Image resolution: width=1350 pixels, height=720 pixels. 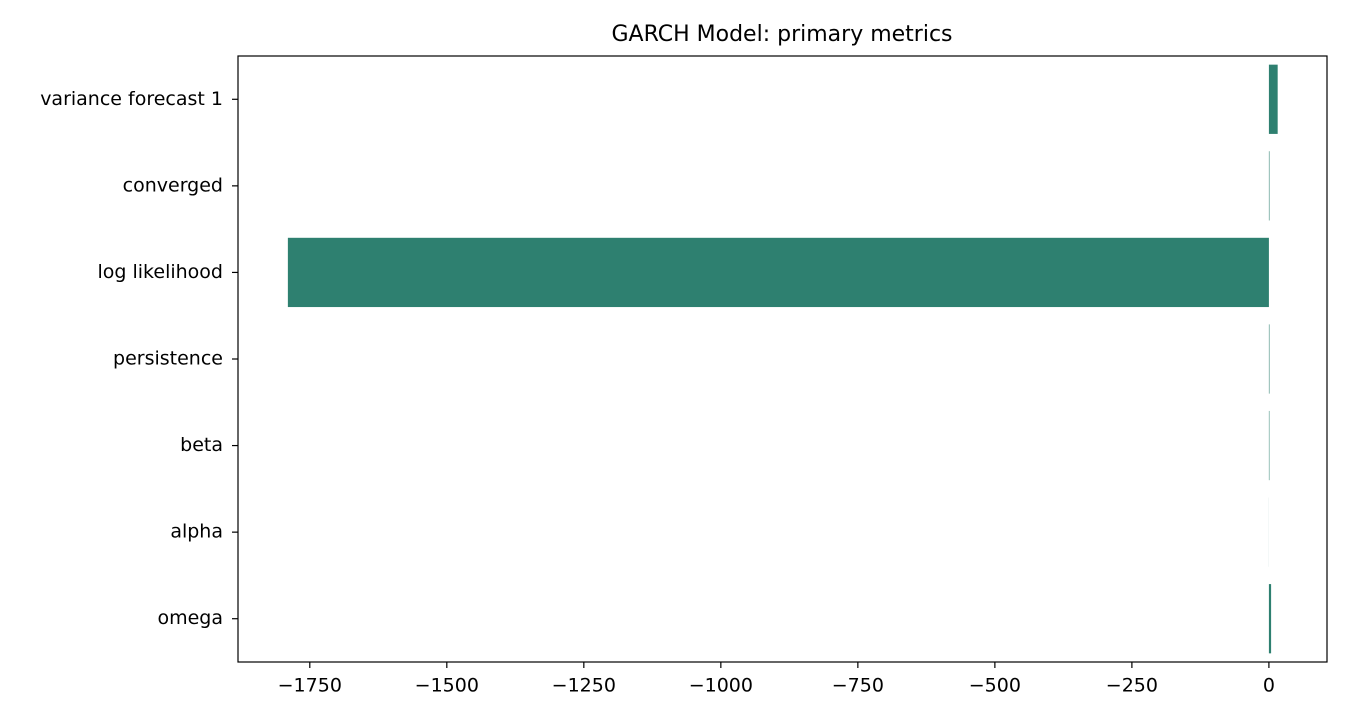 I want to click on x-tick-label: −1250, so click(x=584, y=686).